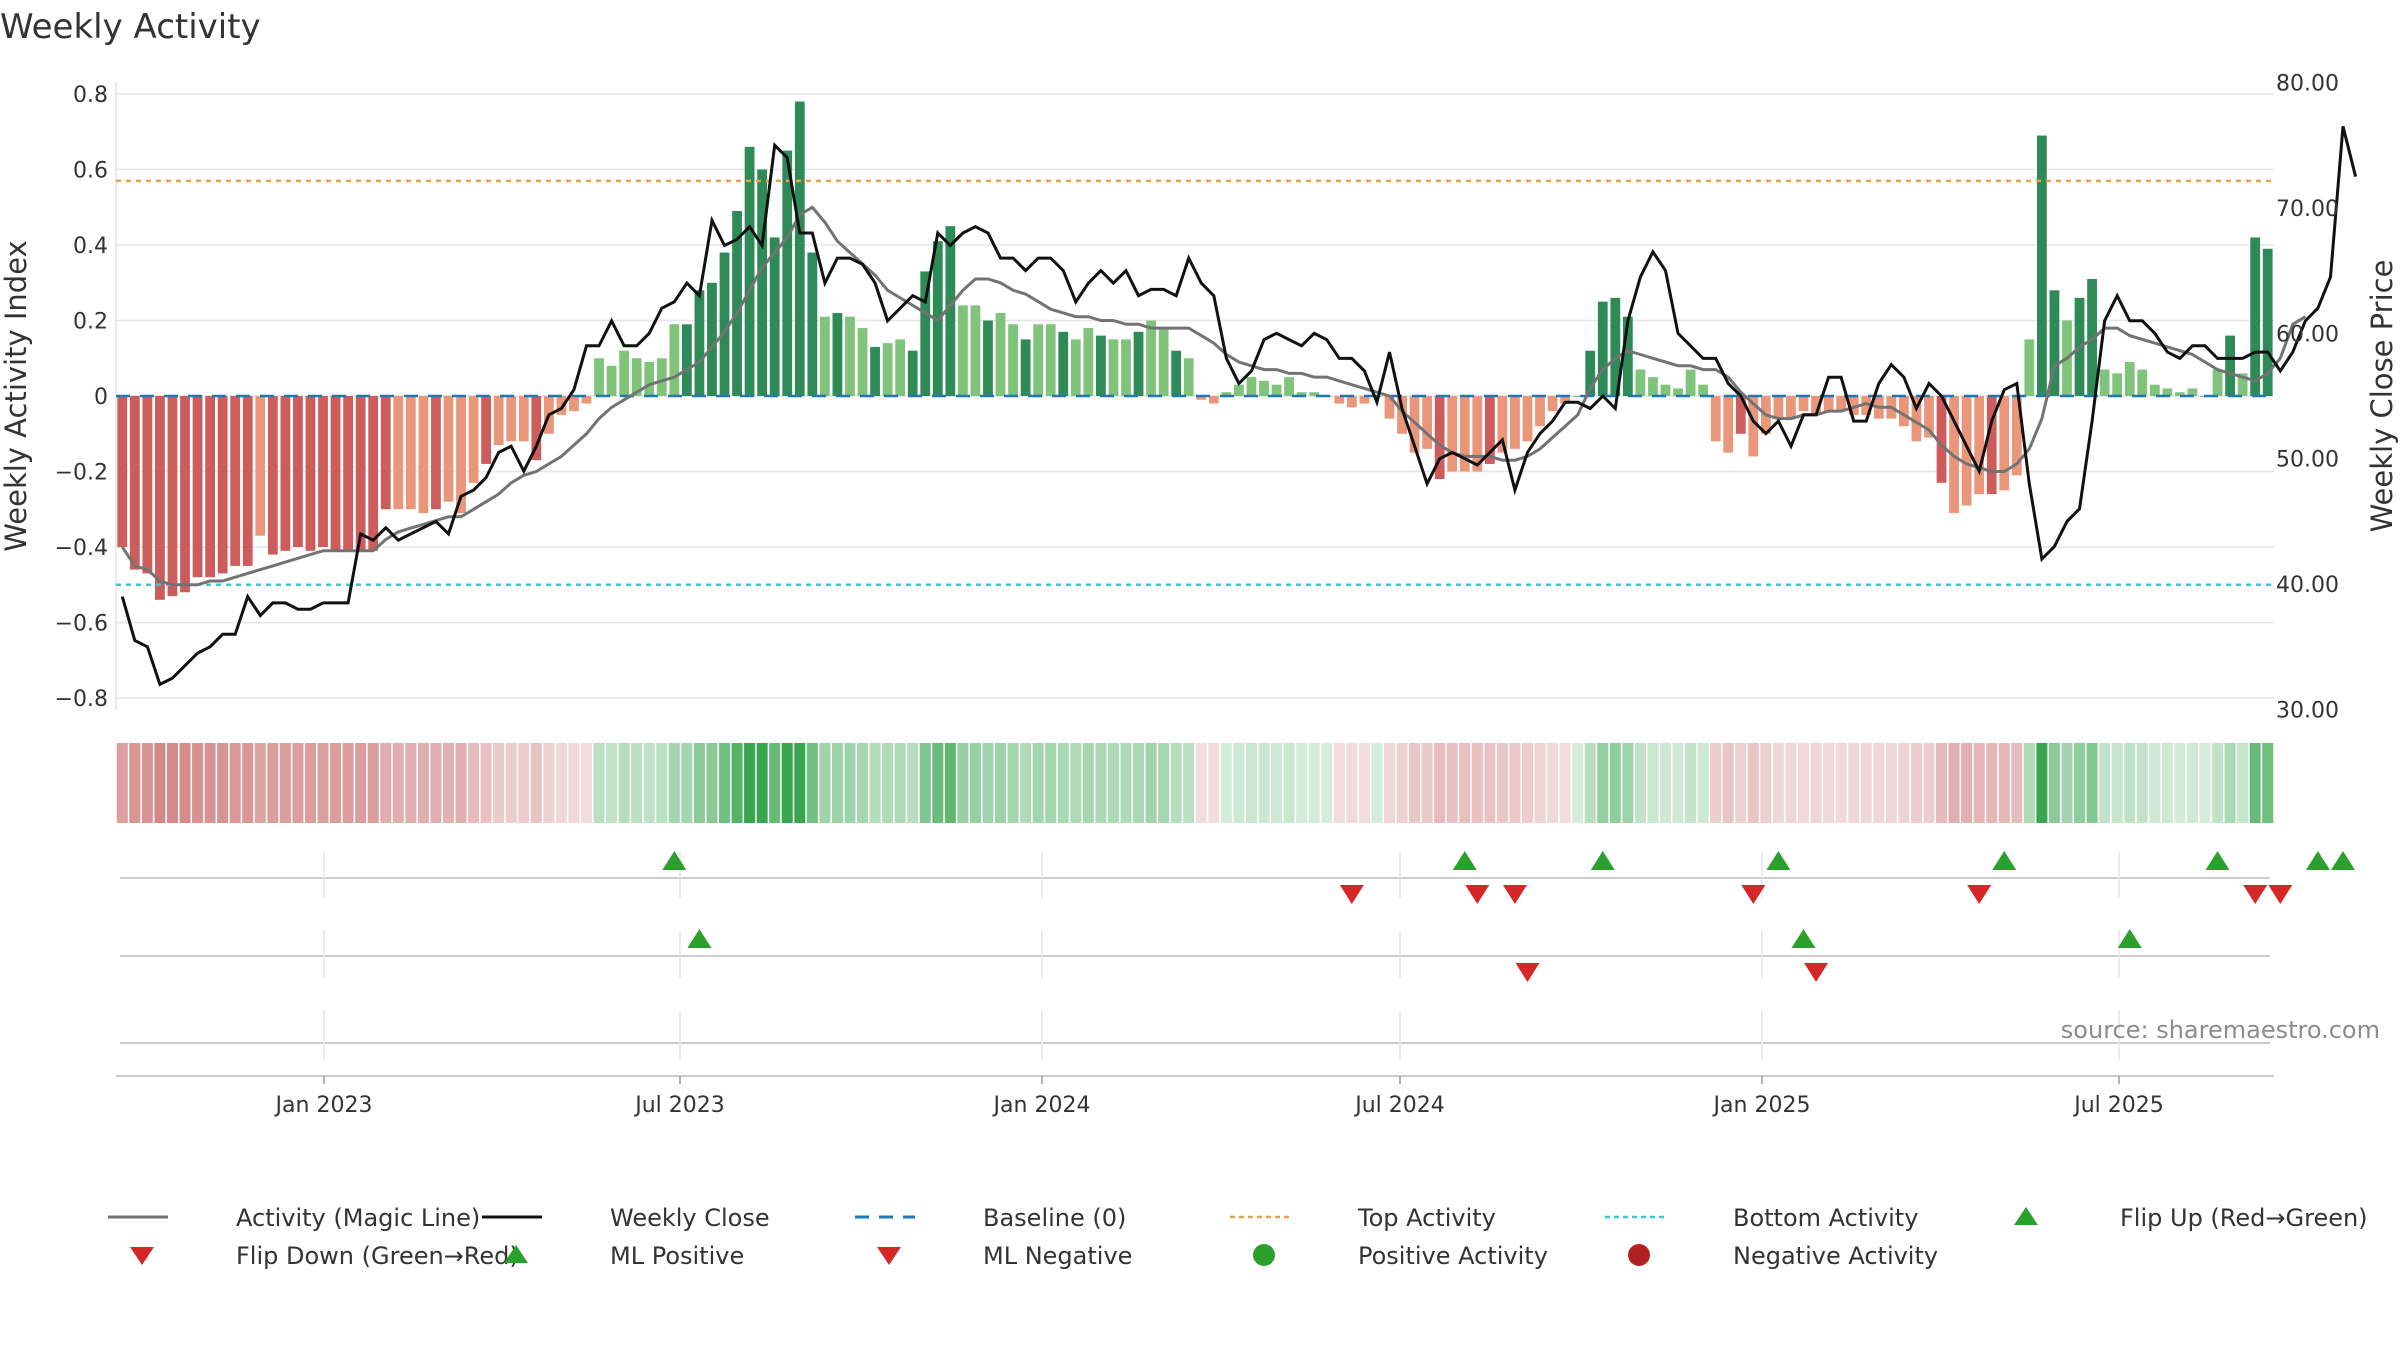 Image resolution: width=2400 pixels, height=1350 pixels. Describe the element at coordinates (358, 1218) in the screenshot. I see `legend-label: Activity (Magic Line)` at that location.